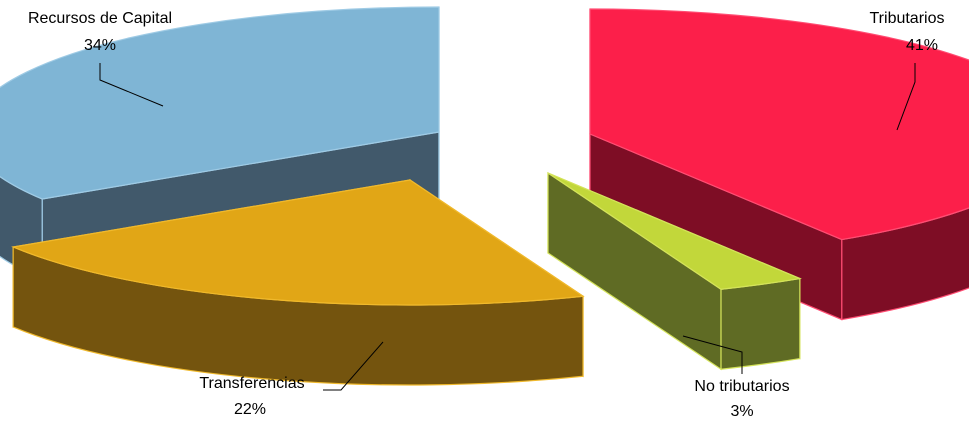 This screenshot has width=969, height=423. I want to click on leader-line-transferencias, so click(353, 366).